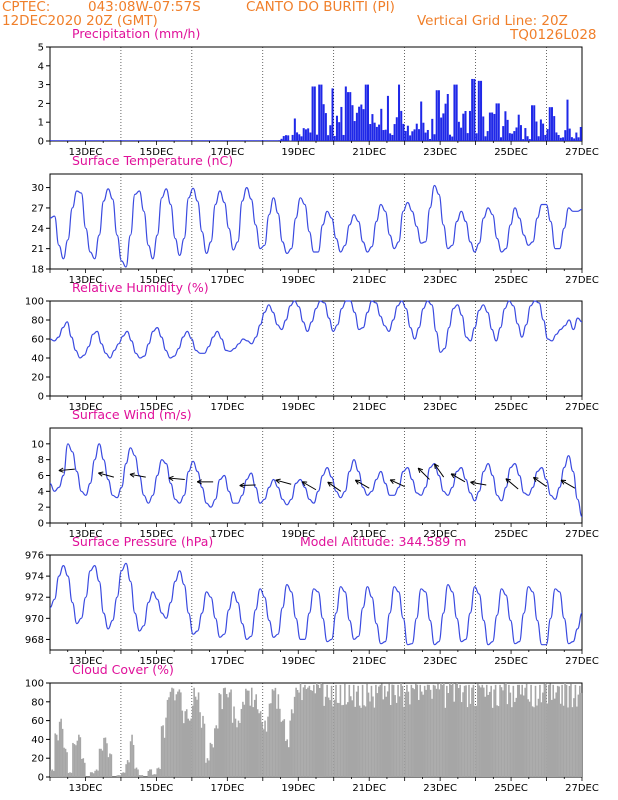 This screenshot has height=800, width=618. I want to click on press-annotation: Model Altitude: 344.589 m, so click(383, 541).